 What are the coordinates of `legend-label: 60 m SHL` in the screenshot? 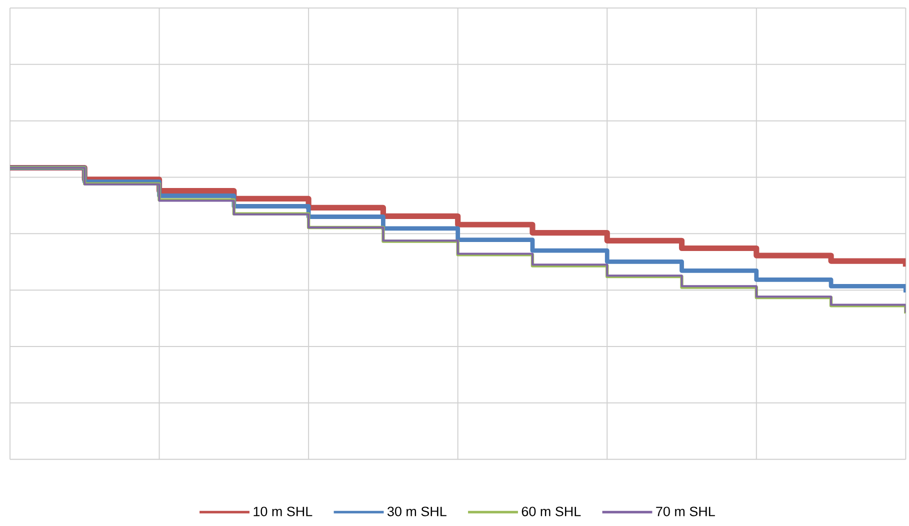 It's located at (551, 511).